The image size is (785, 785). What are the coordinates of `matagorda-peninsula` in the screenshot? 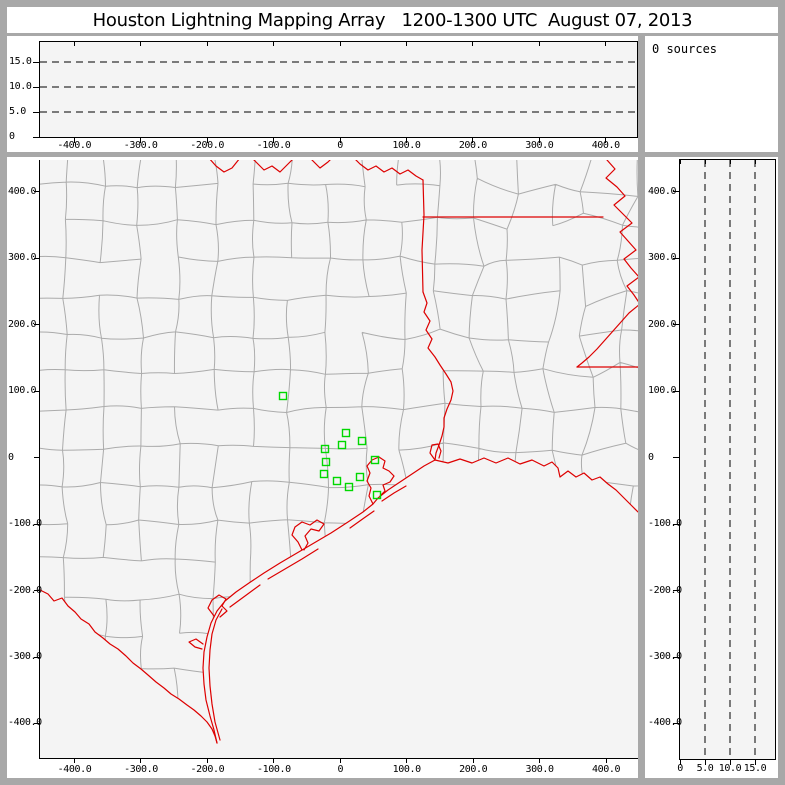 It's located at (293, 564).